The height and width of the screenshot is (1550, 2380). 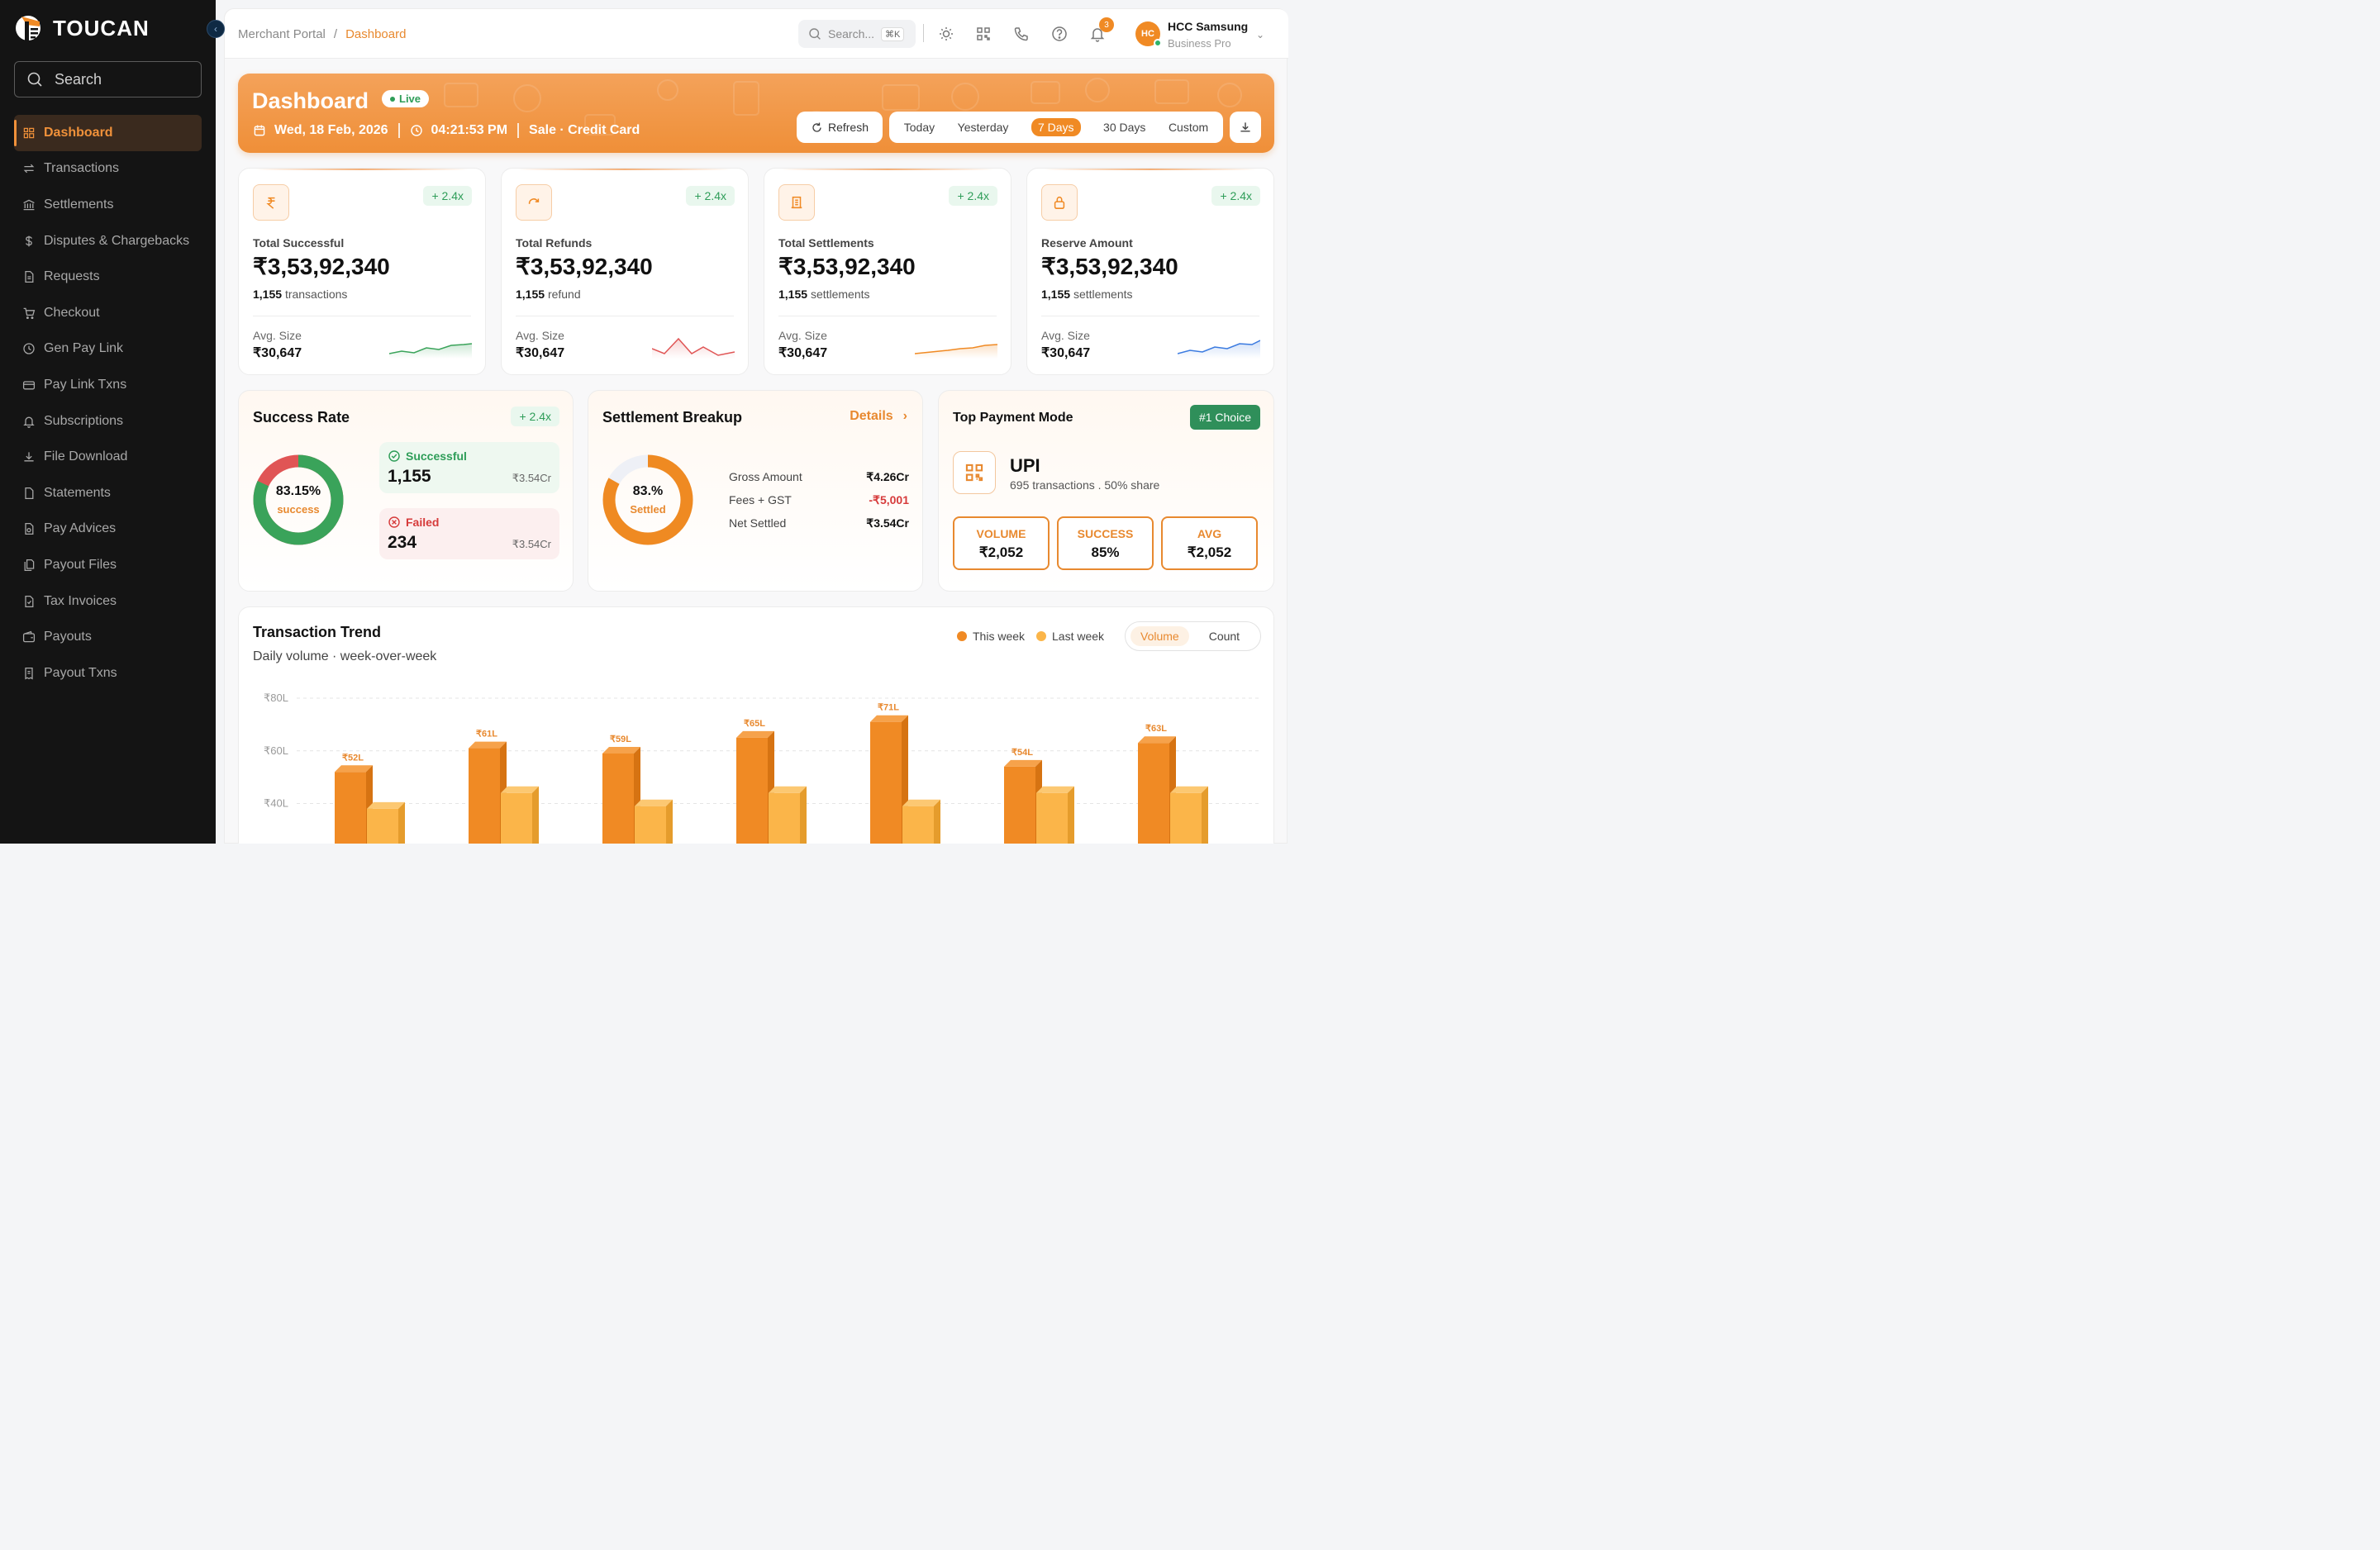 I want to click on sidebar-item-label: Gen Pay Link, so click(x=84, y=348).